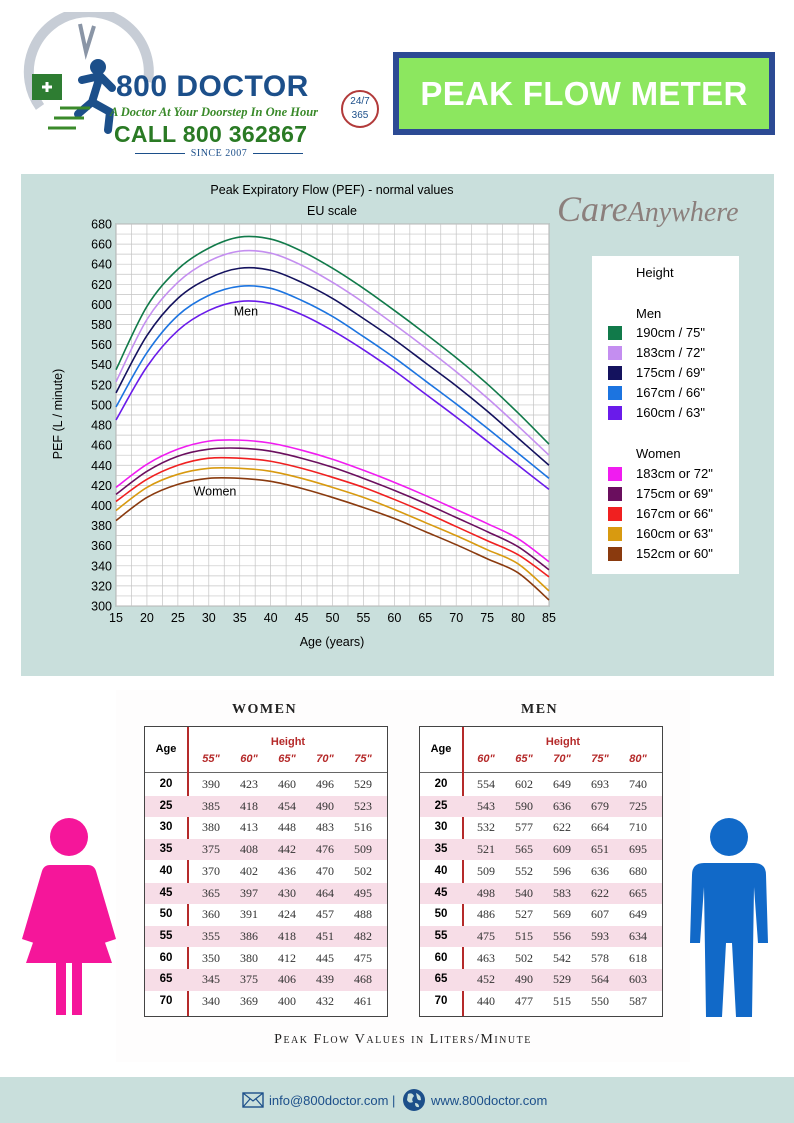 This screenshot has height=1123, width=794. What do you see at coordinates (541, 980) in the screenshot?
I see `table-row: 65 452 490 529 564 603` at bounding box center [541, 980].